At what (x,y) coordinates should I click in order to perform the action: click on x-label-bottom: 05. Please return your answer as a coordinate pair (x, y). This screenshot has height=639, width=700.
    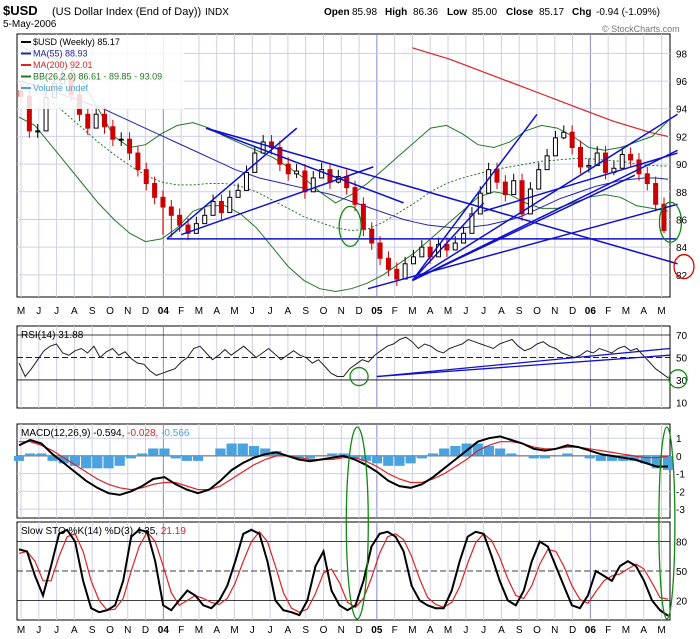
    Looking at the image, I should click on (377, 630).